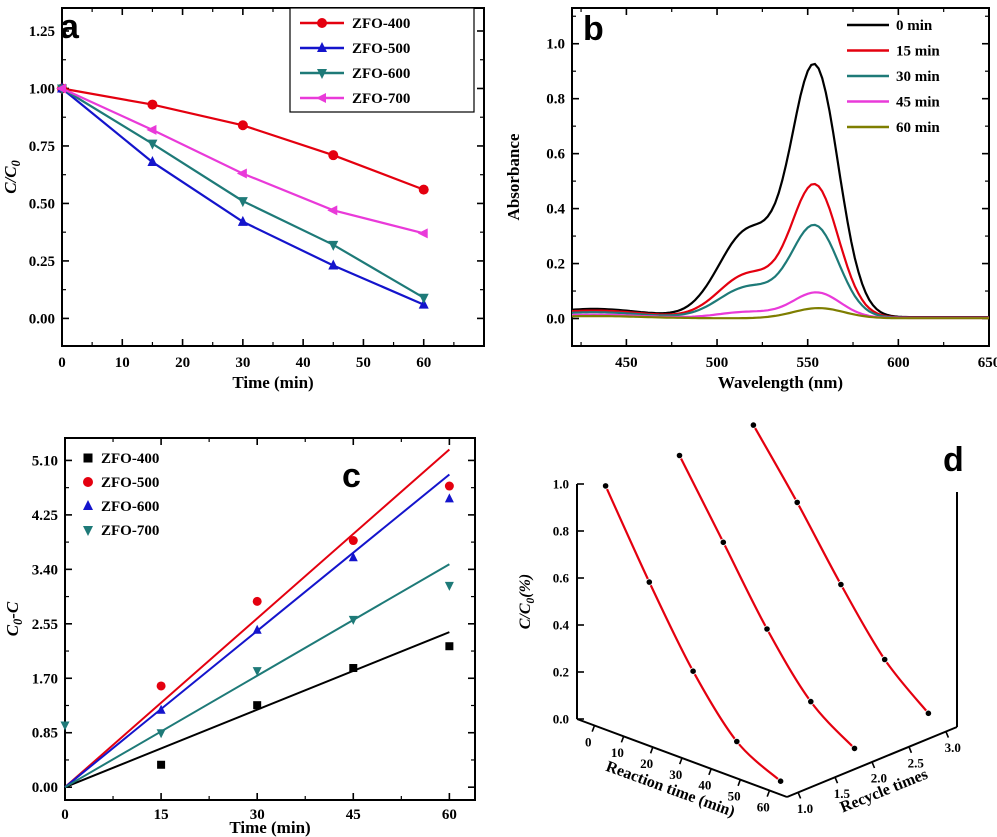 The width and height of the screenshot is (997, 837). I want to click on x-tick-label-3d: 20, so click(646, 763).